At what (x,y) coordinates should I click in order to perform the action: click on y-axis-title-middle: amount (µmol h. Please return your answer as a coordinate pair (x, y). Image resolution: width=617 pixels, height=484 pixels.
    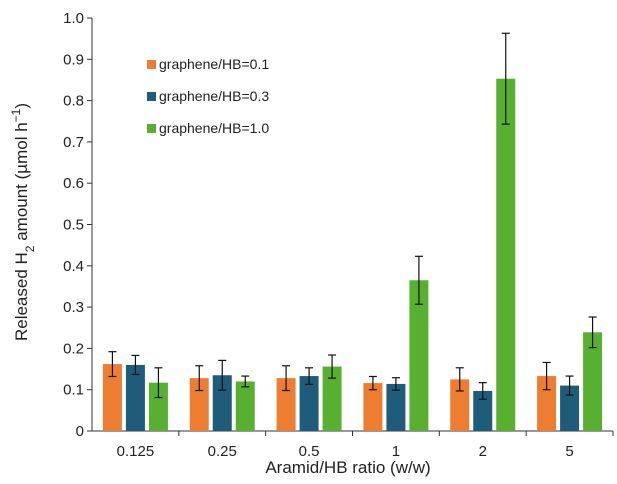
    Looking at the image, I should click on (21, 183).